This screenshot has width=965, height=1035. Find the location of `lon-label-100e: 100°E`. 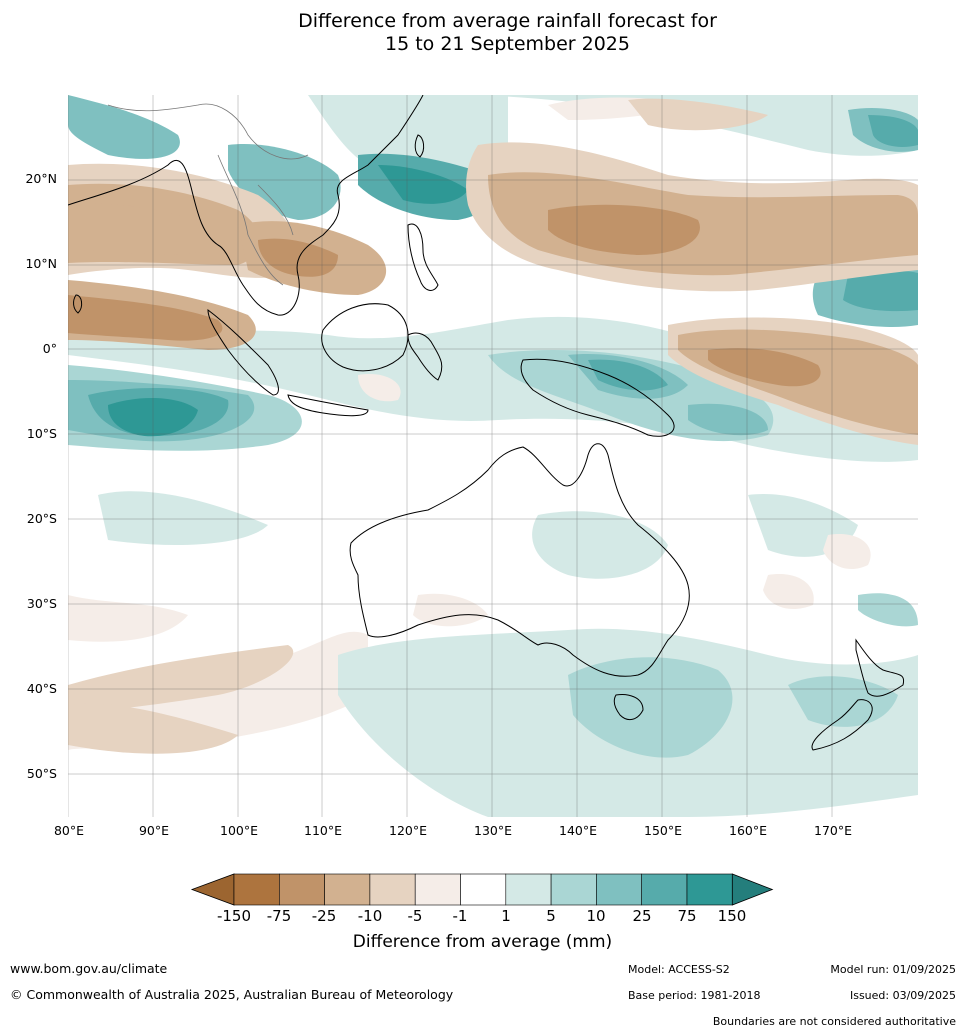

lon-label-100e: 100°E is located at coordinates (239, 830).